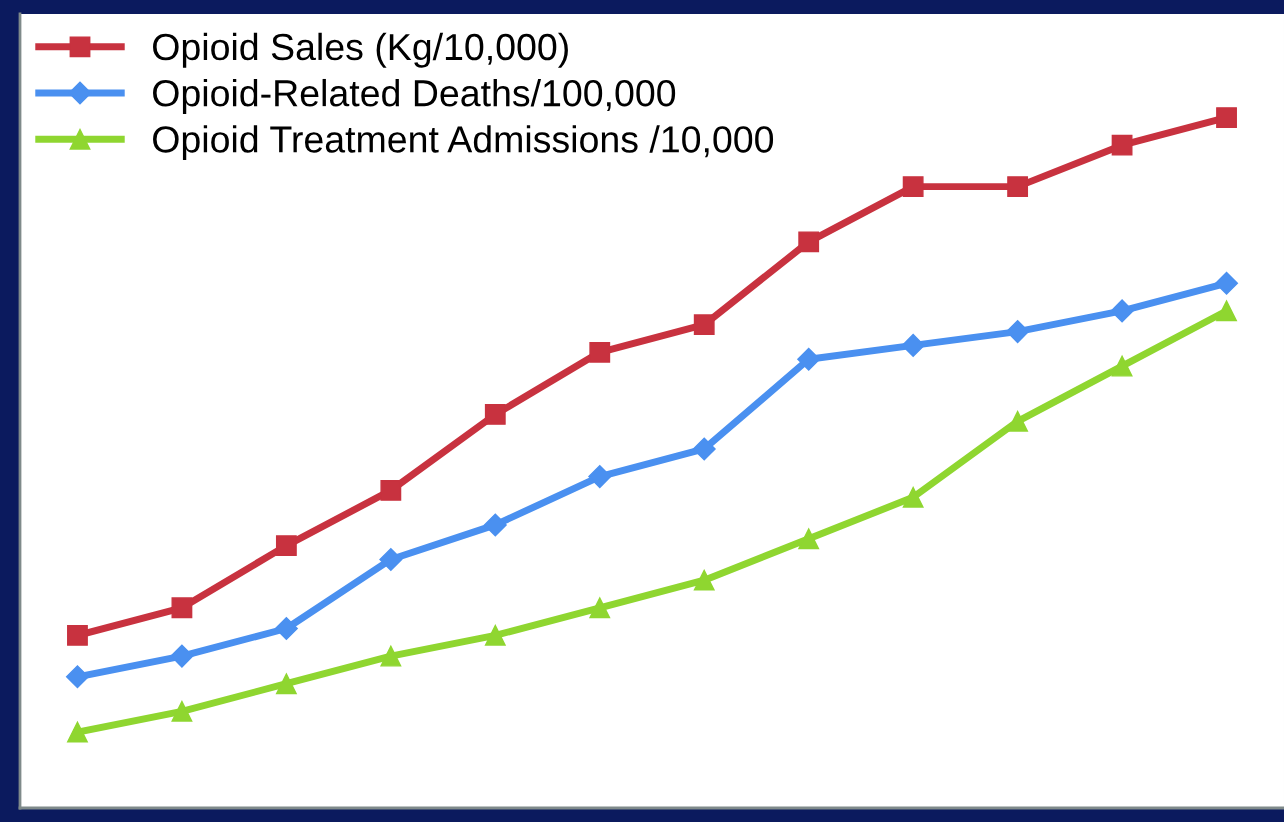 This screenshot has height=822, width=1284. What do you see at coordinates (360, 50) in the screenshot?
I see `legend-label: Opioid Sales (Kg/10,000)` at bounding box center [360, 50].